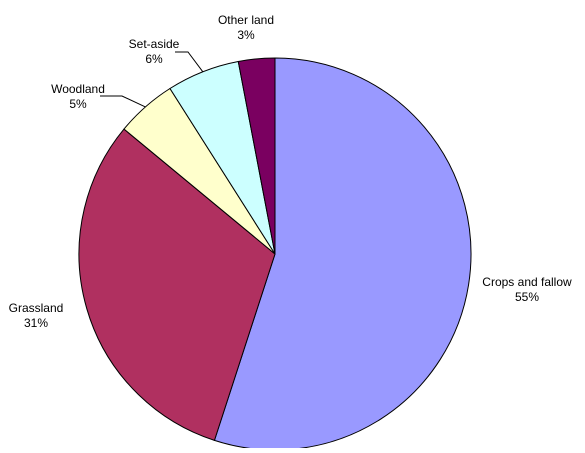 This screenshot has width=585, height=453. I want to click on slice-percent-grassland: 31%, so click(36, 323).